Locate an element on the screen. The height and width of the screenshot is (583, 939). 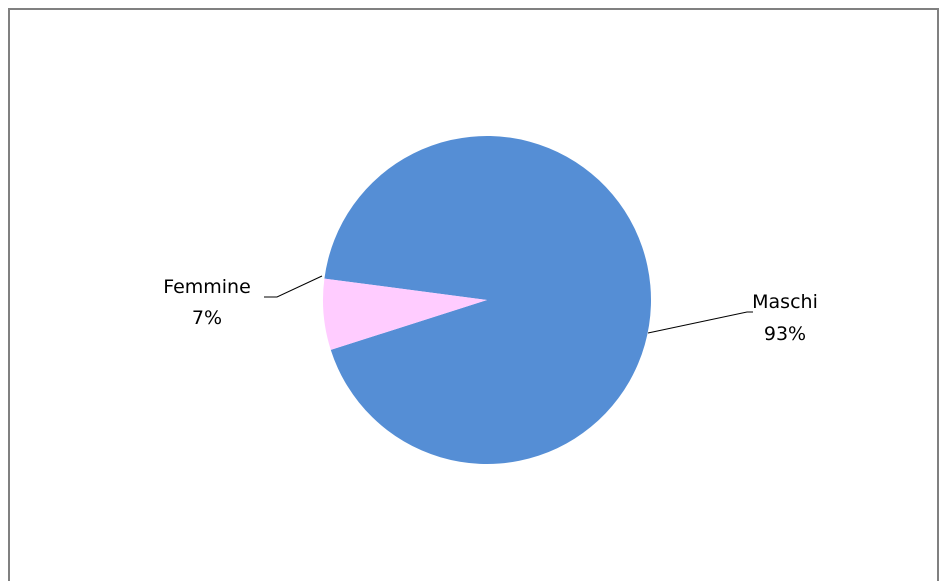
data-label-name-femmine: Femmine is located at coordinates (207, 287).